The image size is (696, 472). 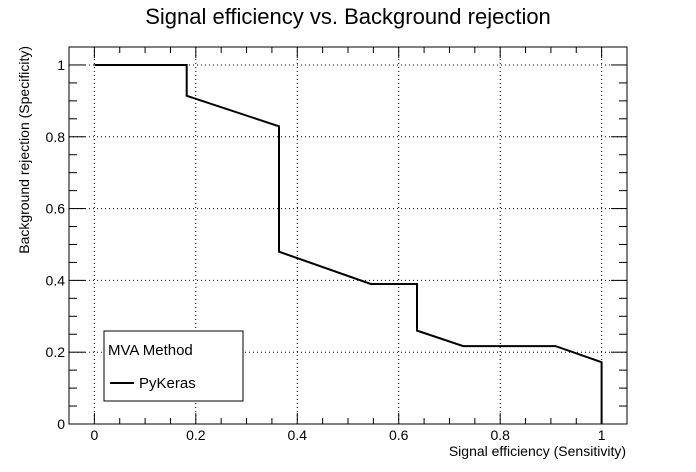 What do you see at coordinates (196, 435) in the screenshot?
I see `x-tick-label: 0.2` at bounding box center [196, 435].